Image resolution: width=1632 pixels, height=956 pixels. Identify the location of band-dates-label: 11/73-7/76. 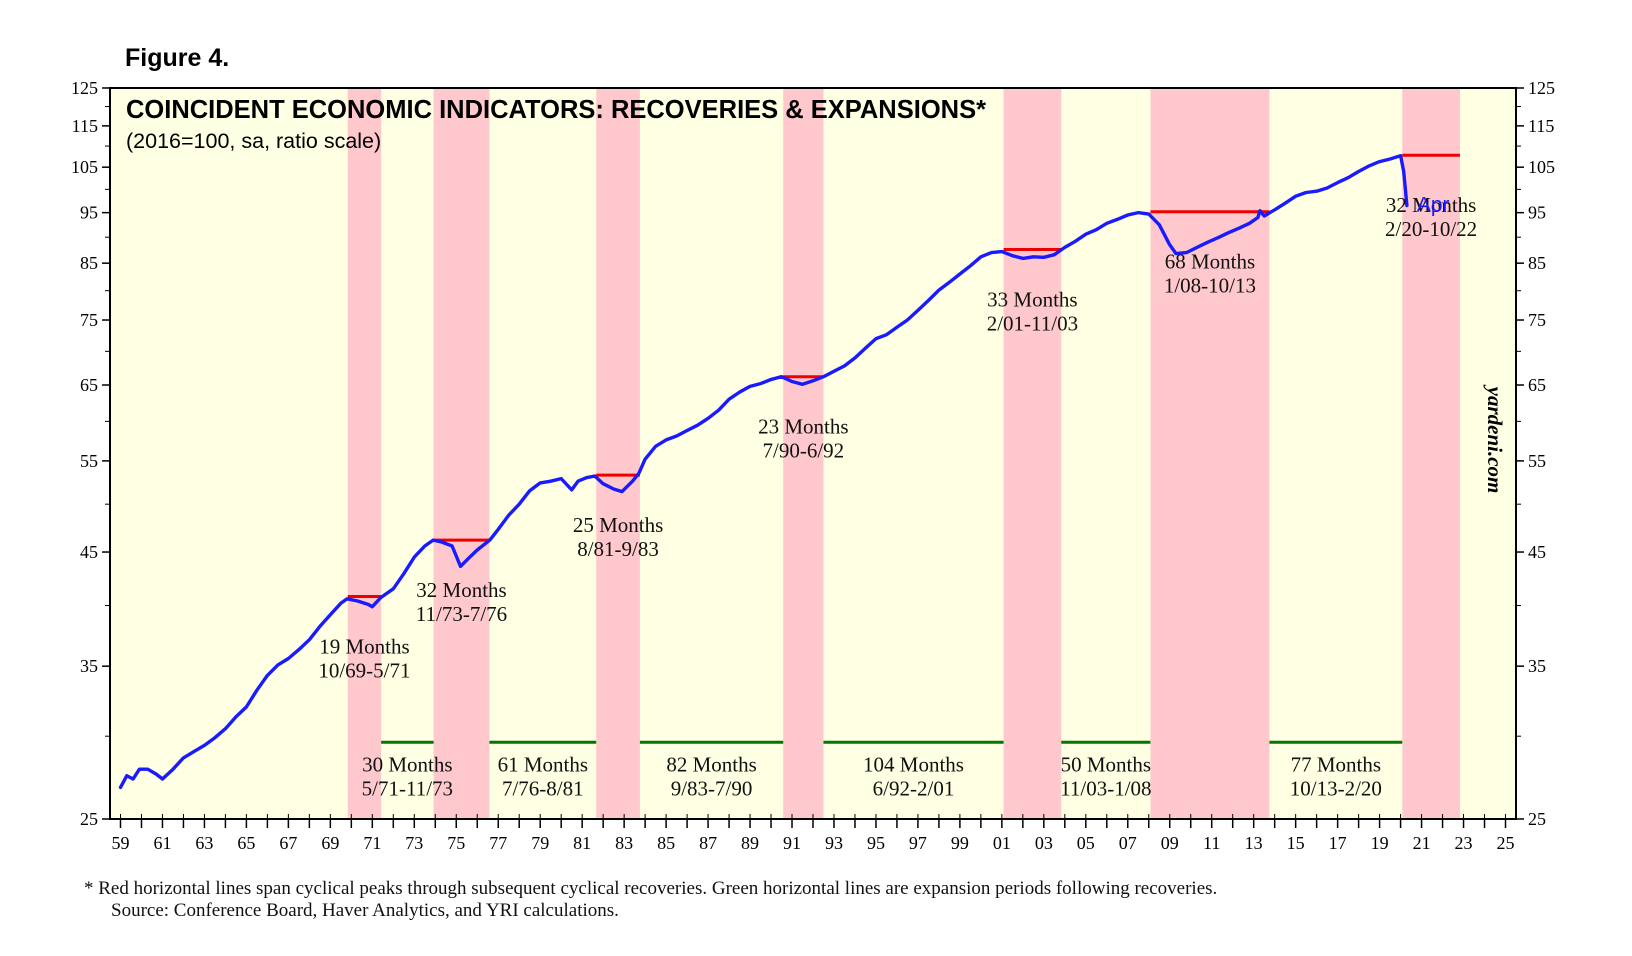
(461, 614).